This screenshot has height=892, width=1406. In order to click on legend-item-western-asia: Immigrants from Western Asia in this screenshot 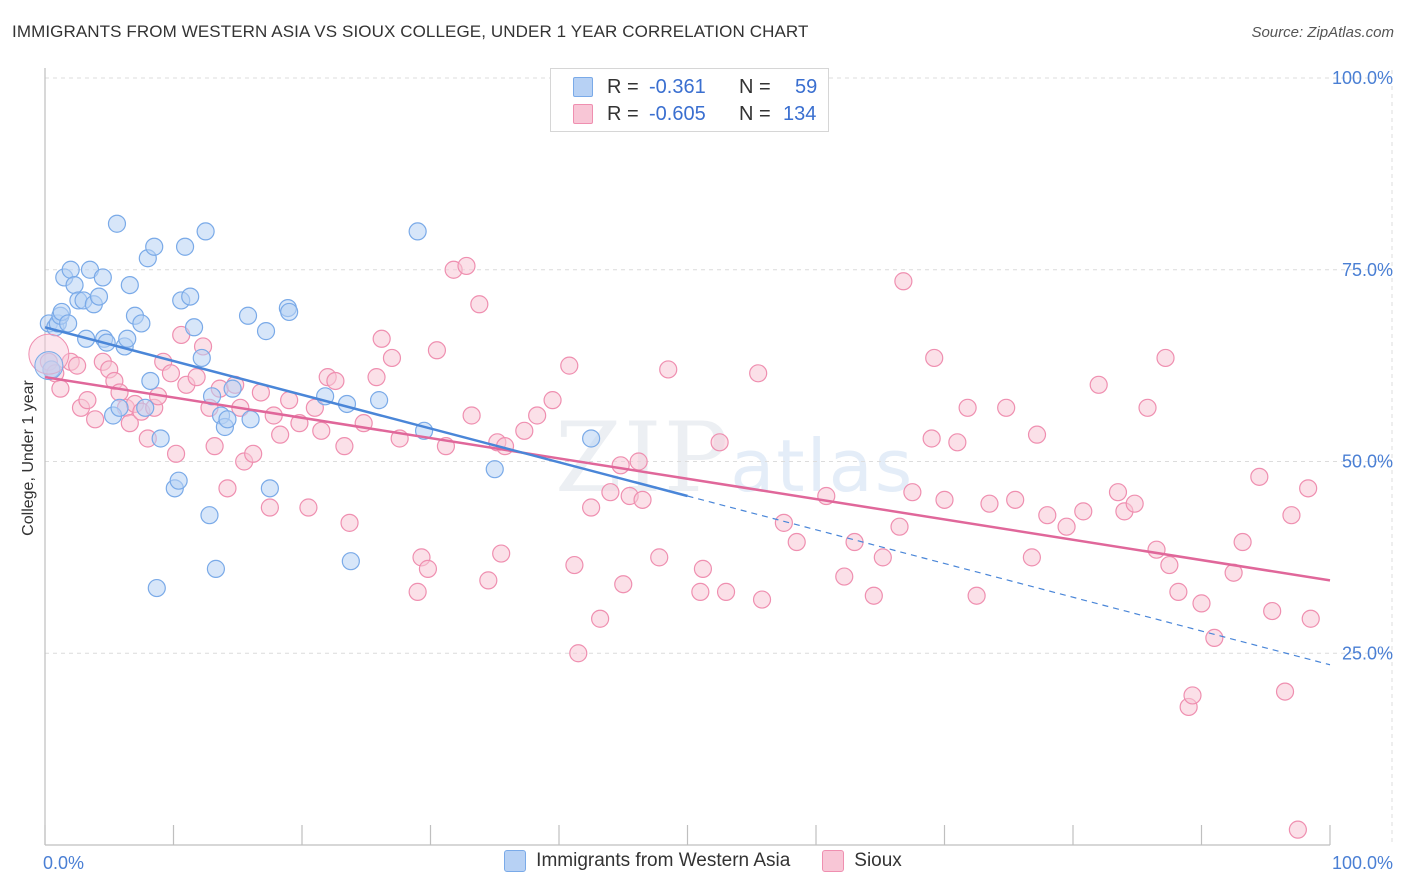, I will do `click(647, 861)`.